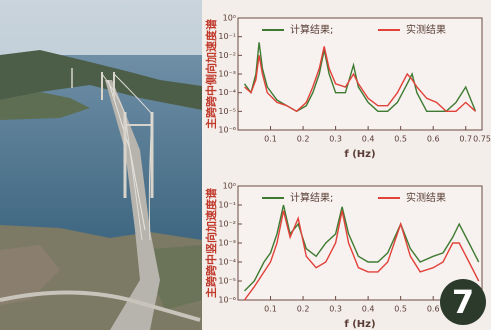 The image size is (491, 330). I want to click on x-tick-label: 0.7, so click(465, 139).